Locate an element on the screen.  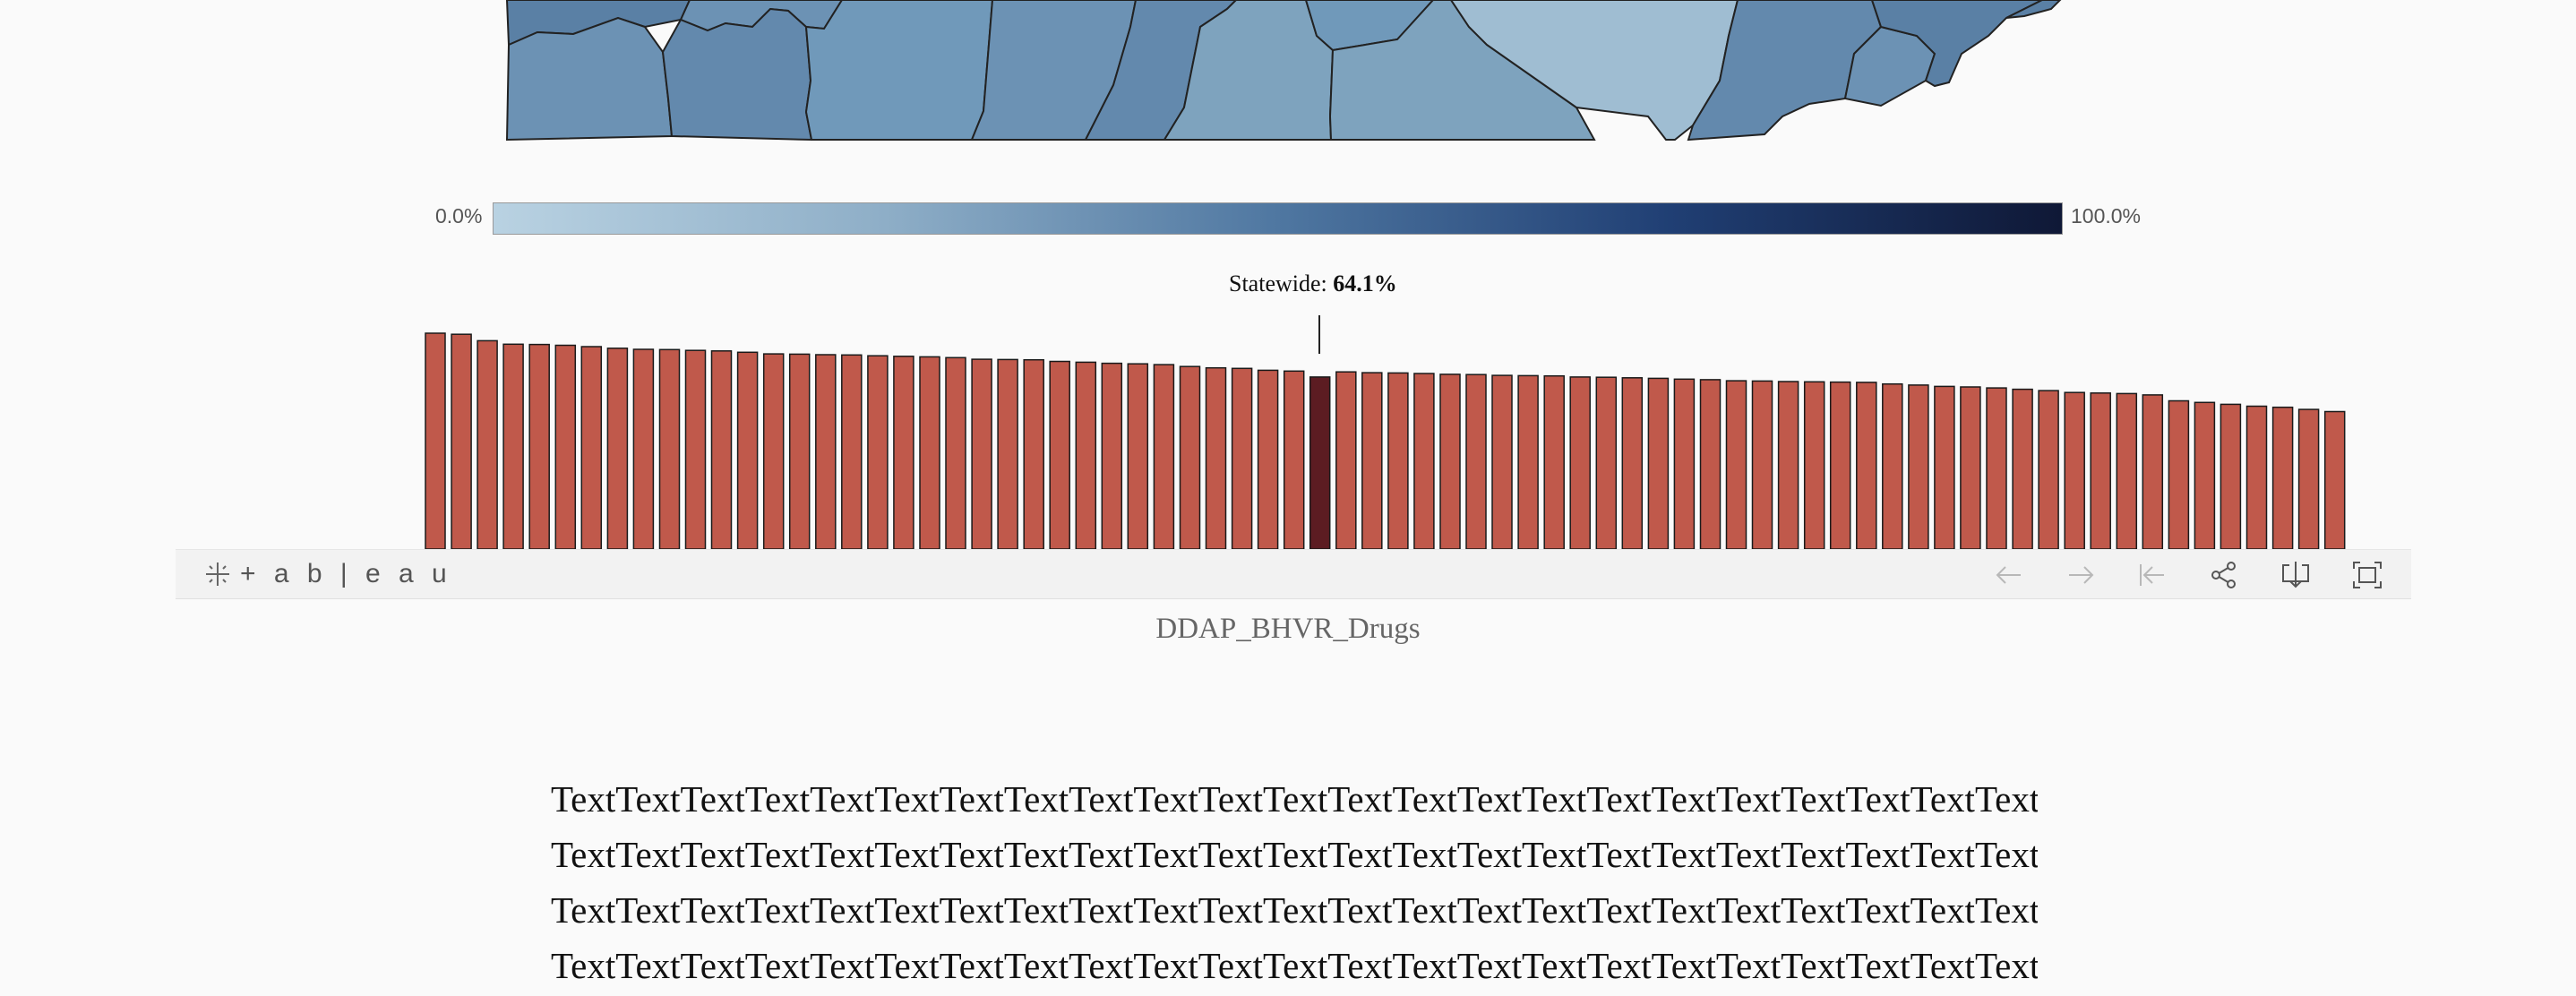
statewide-bar is located at coordinates (1320, 463).